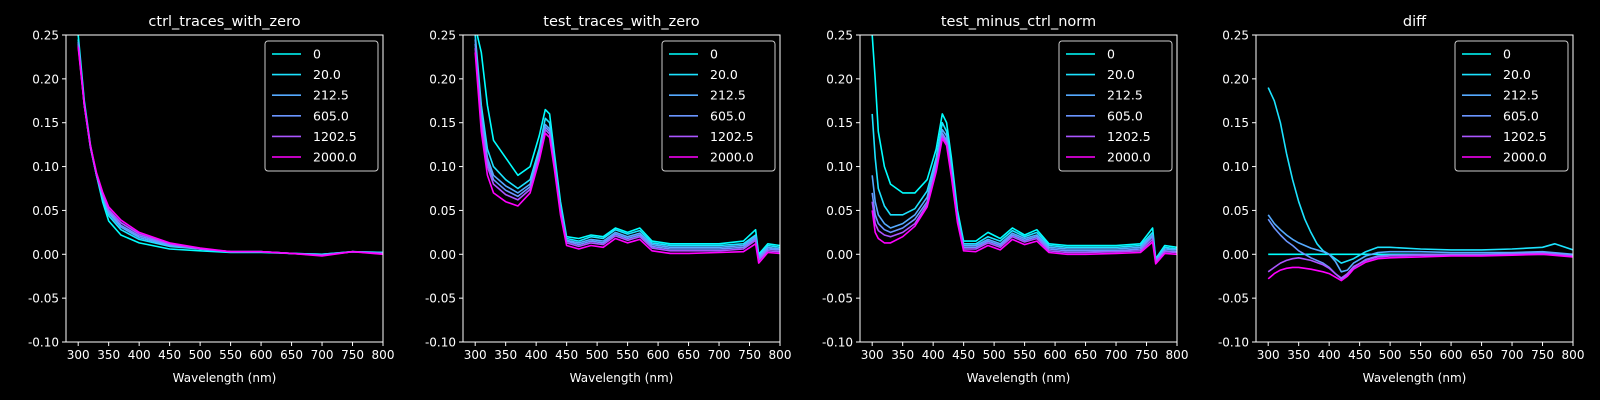  What do you see at coordinates (224, 22) in the screenshot?
I see `chart-title: ctrl_traces_with_zero` at bounding box center [224, 22].